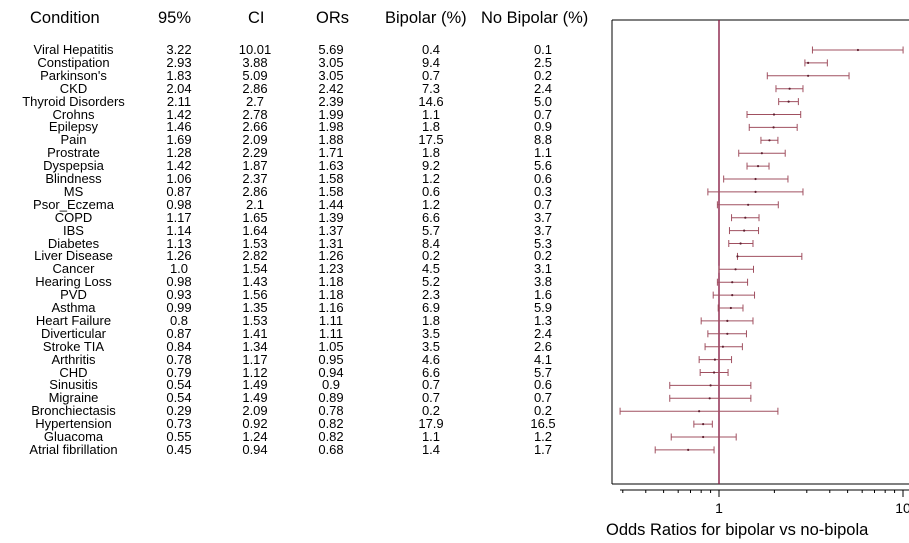 This screenshot has width=909, height=543. I want to click on cell-condition: Heart Failure, so click(73, 320).